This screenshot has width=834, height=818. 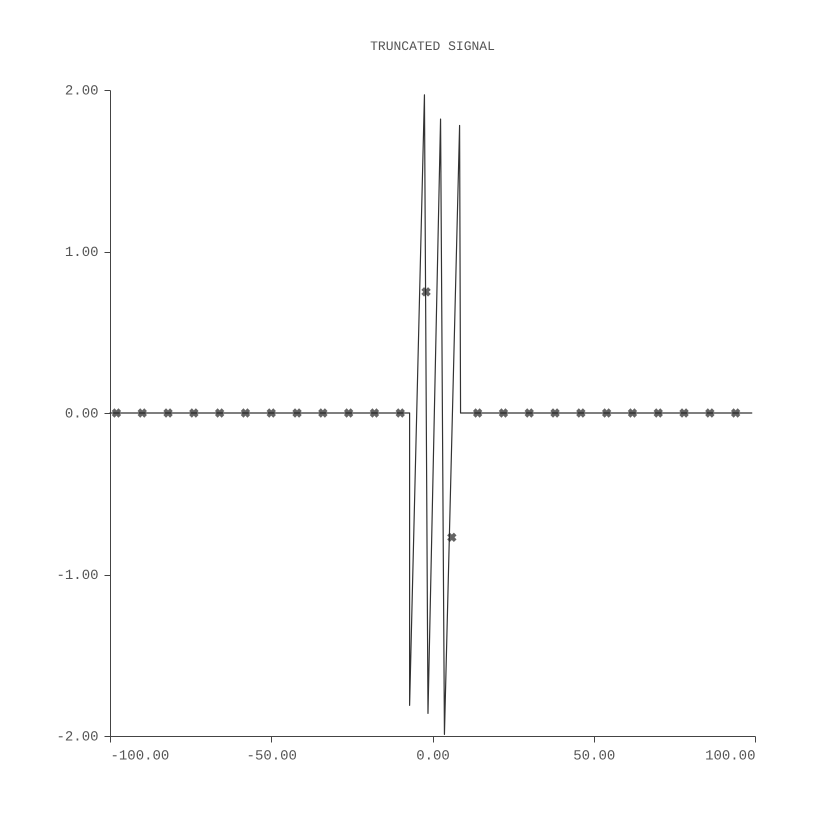 I want to click on y-tick-label: 1.00, so click(x=81, y=253).